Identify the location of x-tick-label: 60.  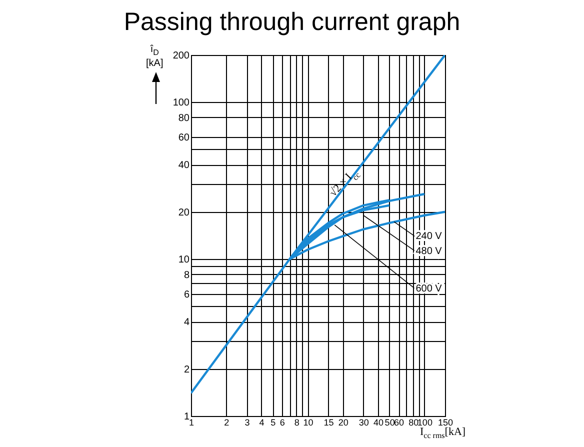
(399, 423).